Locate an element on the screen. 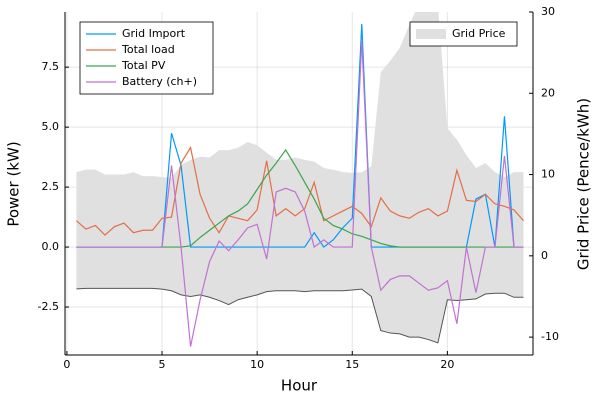 The width and height of the screenshot is (600, 400). x-axis-title: Hour is located at coordinates (299, 386).